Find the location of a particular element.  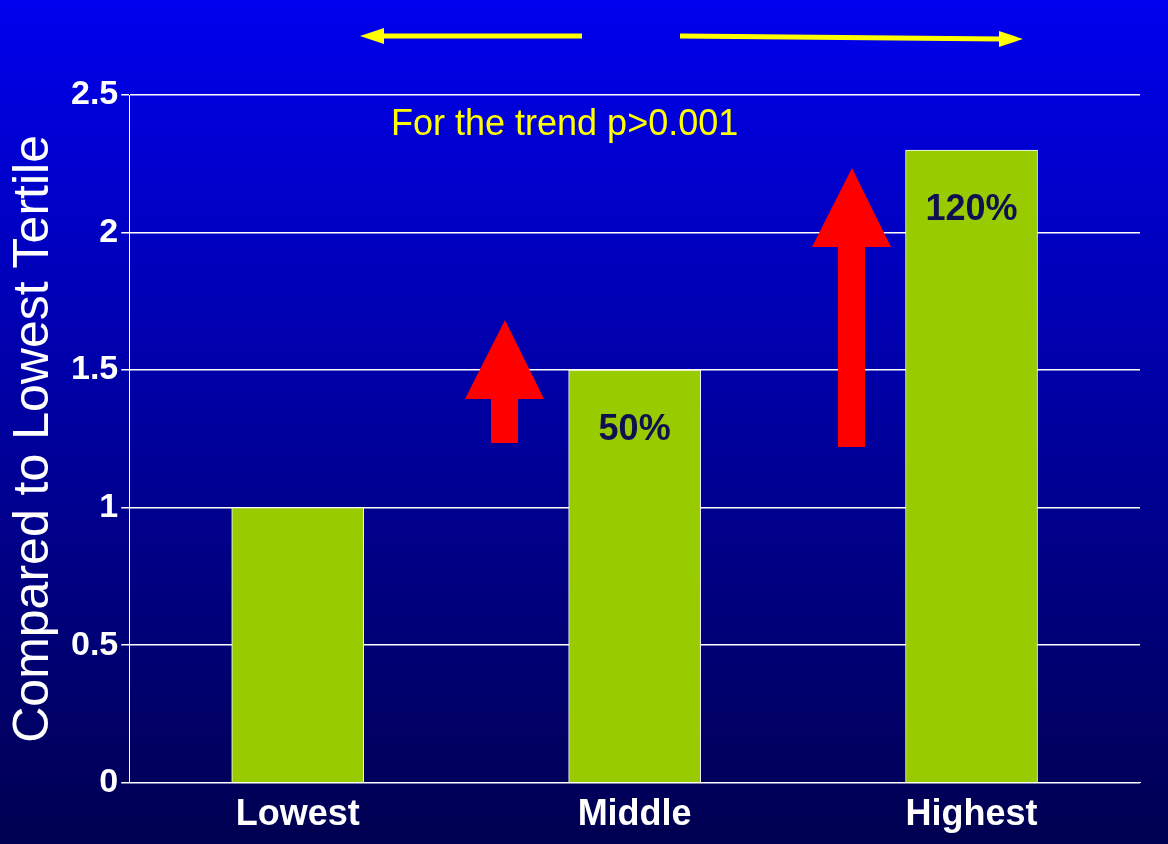

y-tick-label: 1 is located at coordinates (109, 505).